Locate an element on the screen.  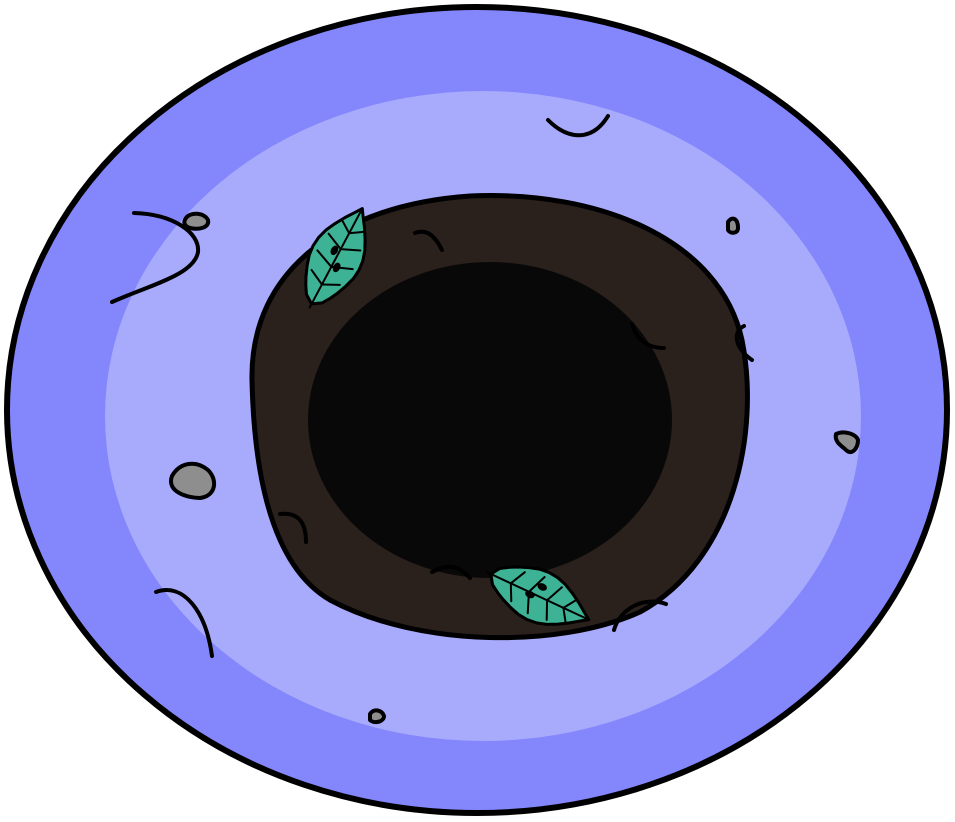
hole-pit is located at coordinates (490, 420).